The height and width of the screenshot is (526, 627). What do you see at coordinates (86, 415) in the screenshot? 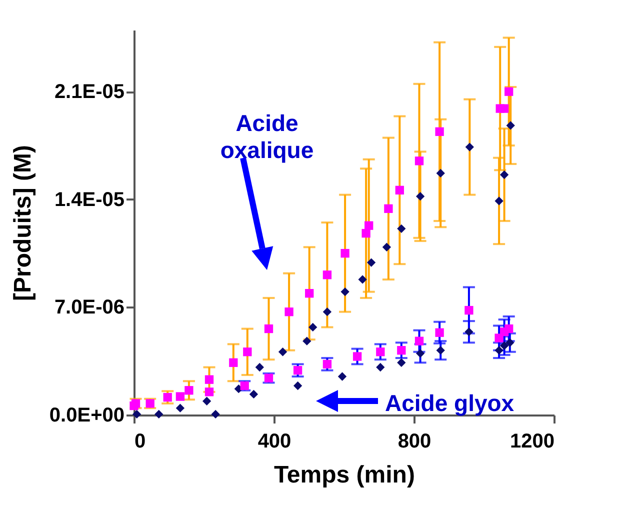
I see `y-tick-label: 0.0E+00` at bounding box center [86, 415].